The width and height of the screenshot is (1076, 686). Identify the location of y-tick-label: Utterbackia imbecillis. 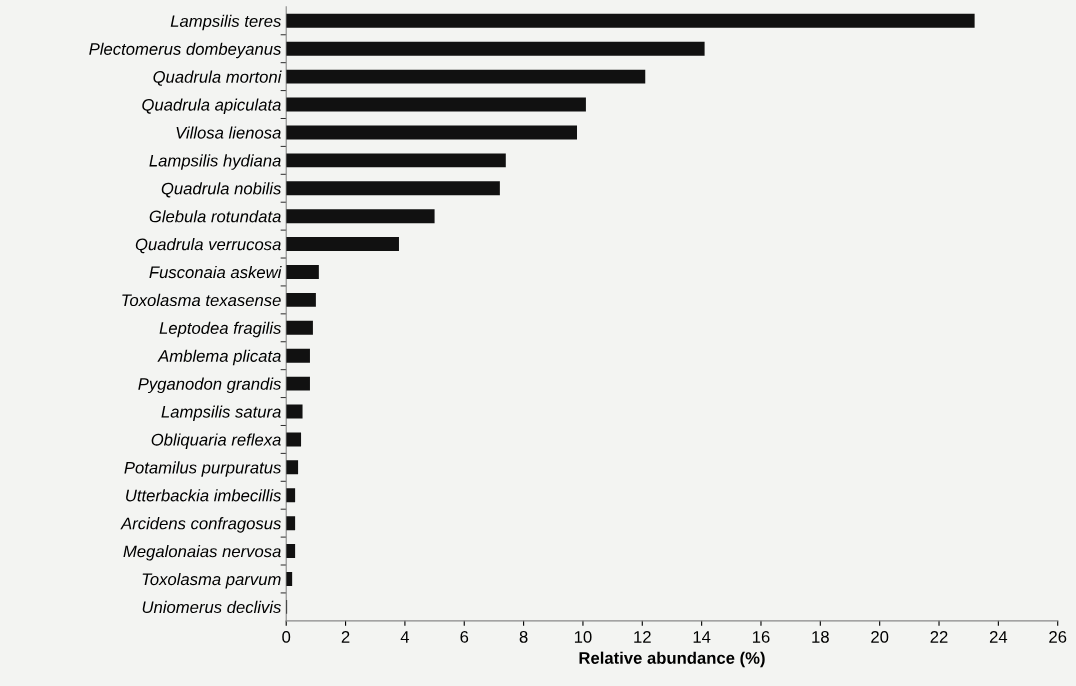
(204, 495).